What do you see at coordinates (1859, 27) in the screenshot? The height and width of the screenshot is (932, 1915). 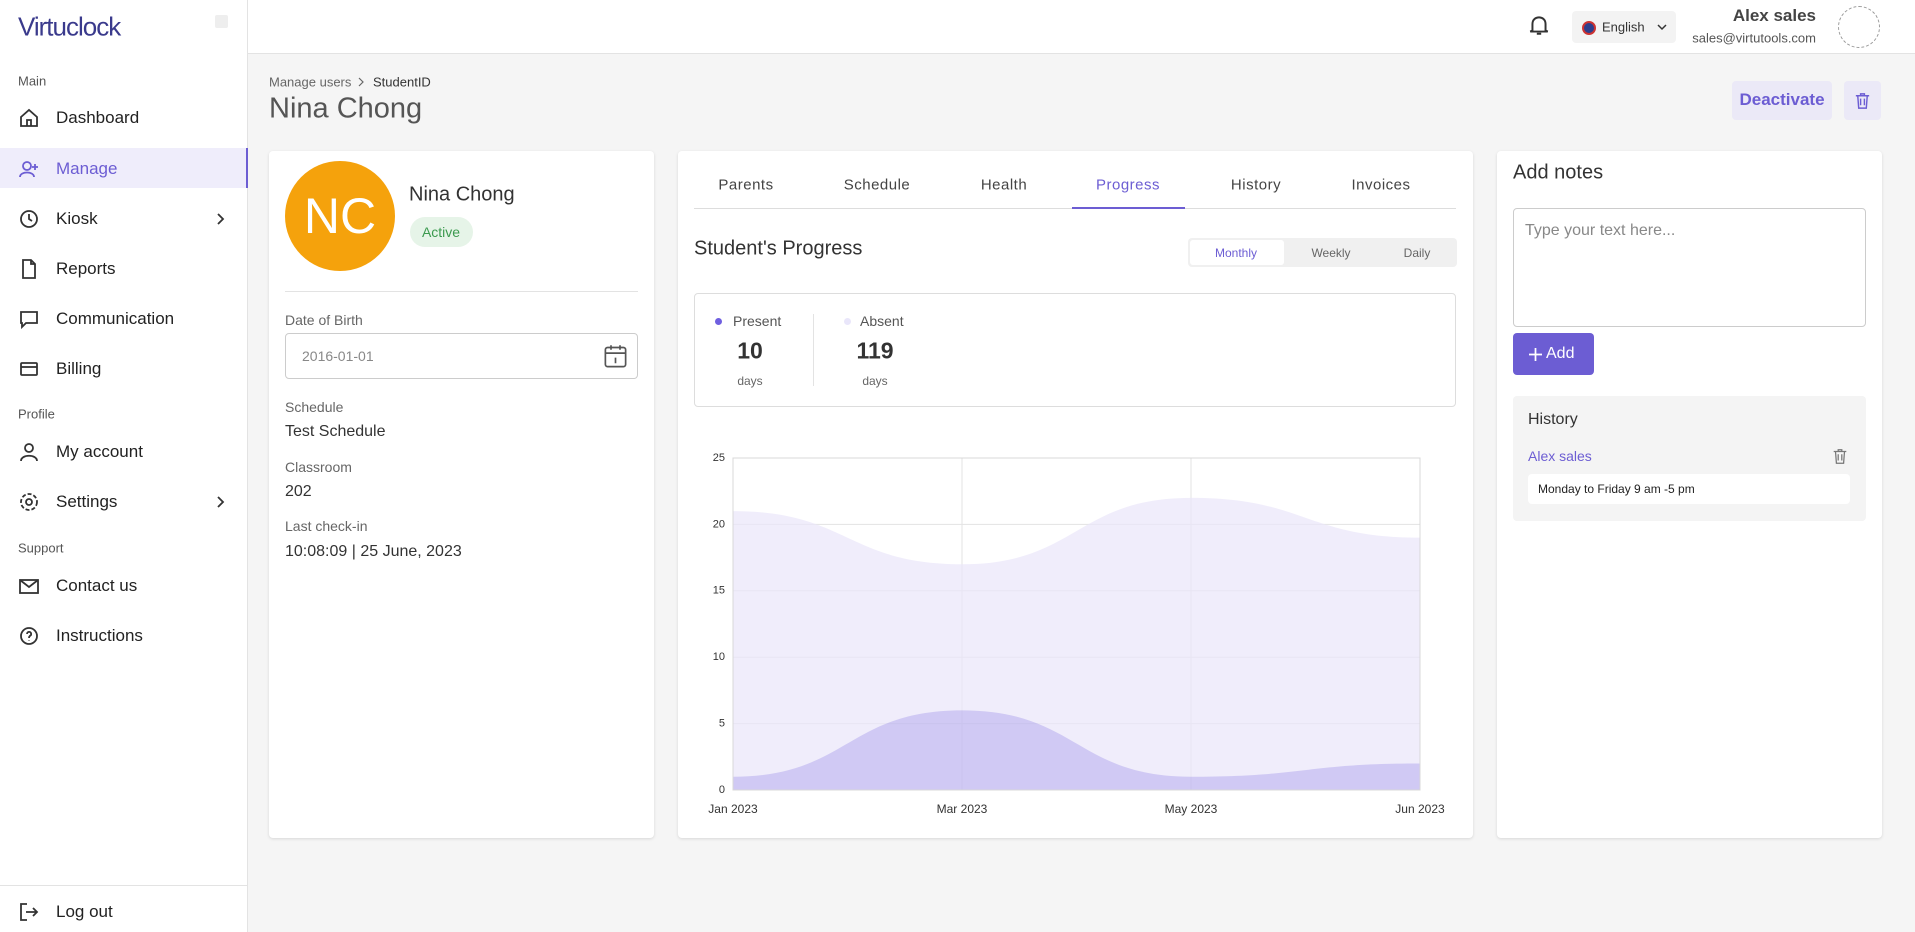 I see `user-avatar` at bounding box center [1859, 27].